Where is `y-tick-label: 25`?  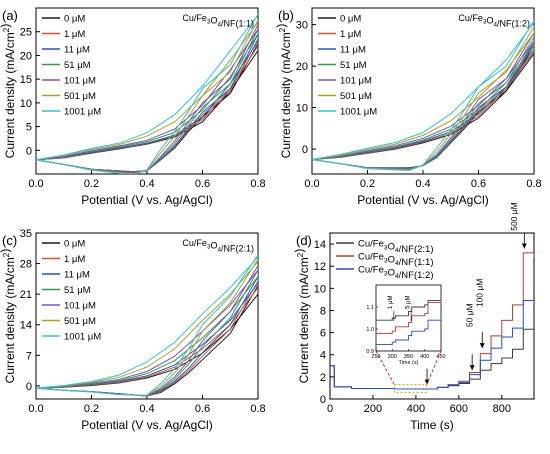 y-tick-label: 25 is located at coordinates (26, 33).